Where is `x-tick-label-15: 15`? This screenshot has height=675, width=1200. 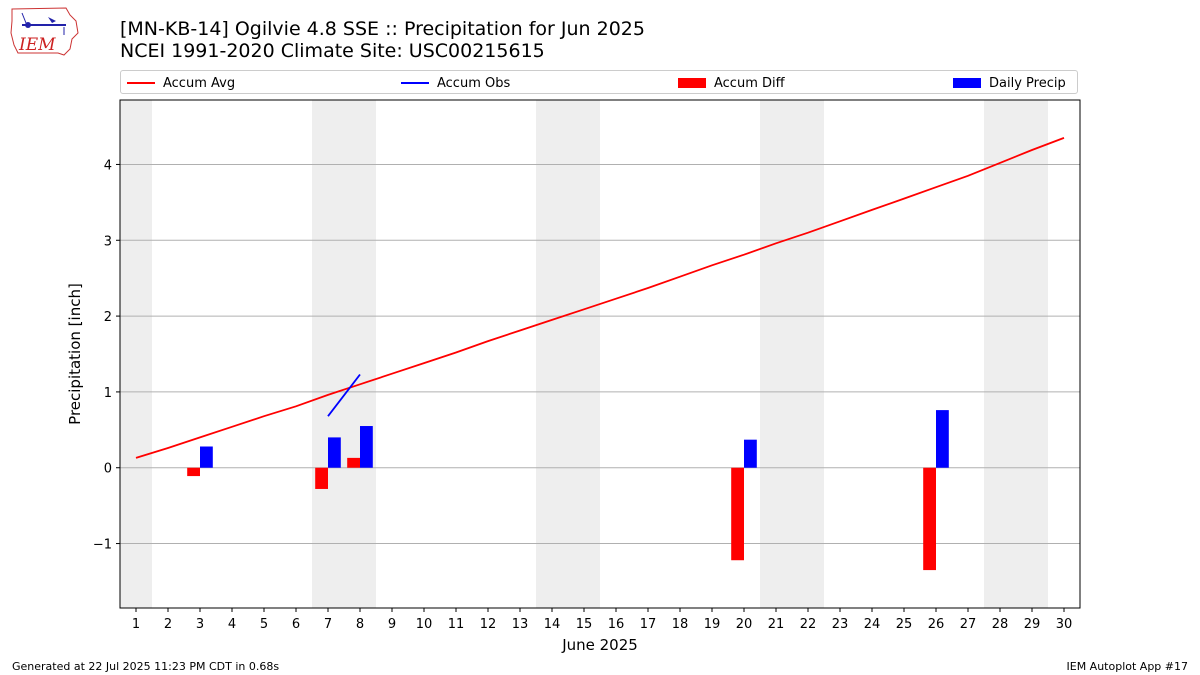 x-tick-label-15: 15 is located at coordinates (584, 624).